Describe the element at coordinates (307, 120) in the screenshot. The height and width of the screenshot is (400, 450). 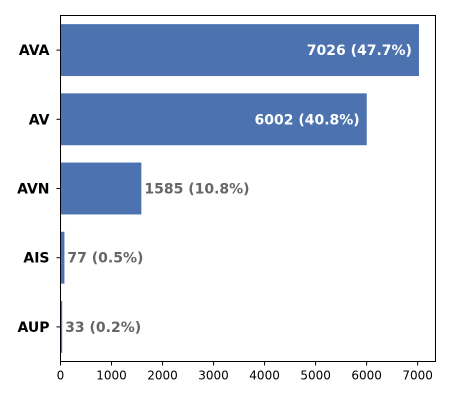
I see `data-label-av: 6002 (40.8%)` at that location.